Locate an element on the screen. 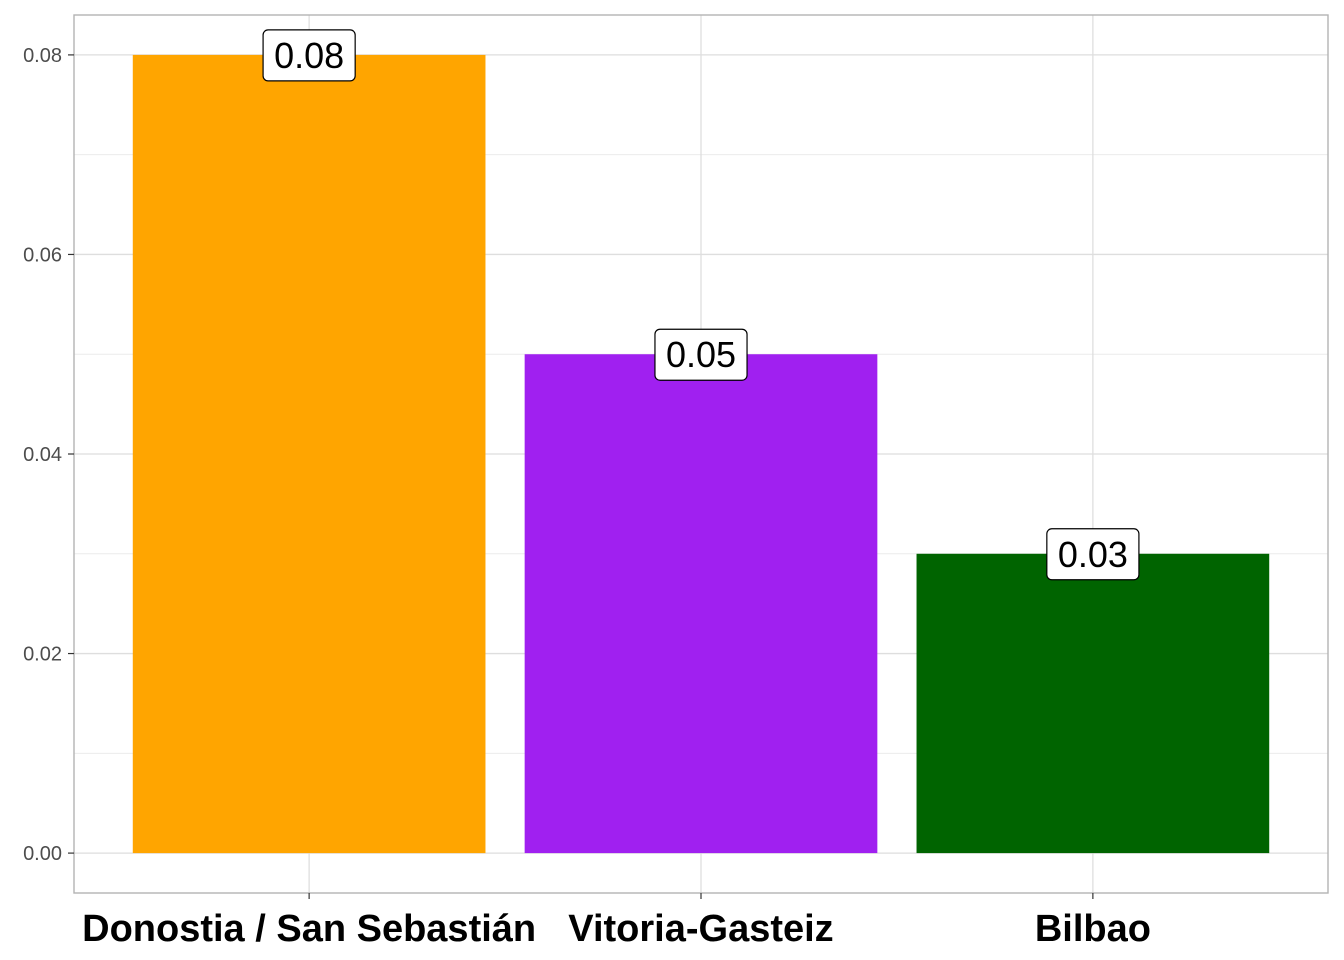  data-label-text: 0.05 is located at coordinates (701, 354).